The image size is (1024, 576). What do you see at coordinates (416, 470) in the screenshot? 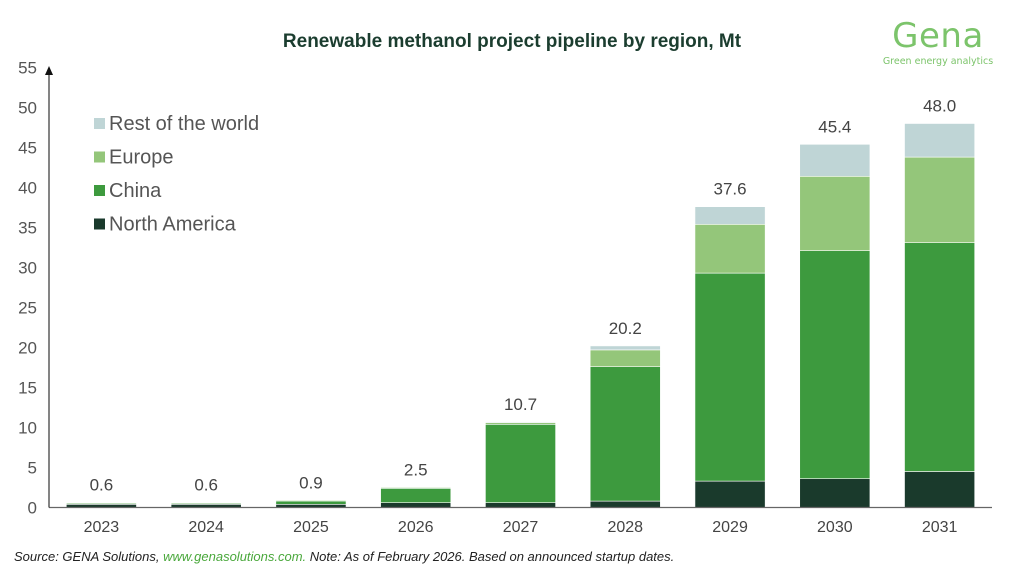
I see `total-data-label: 2.5` at bounding box center [416, 470].